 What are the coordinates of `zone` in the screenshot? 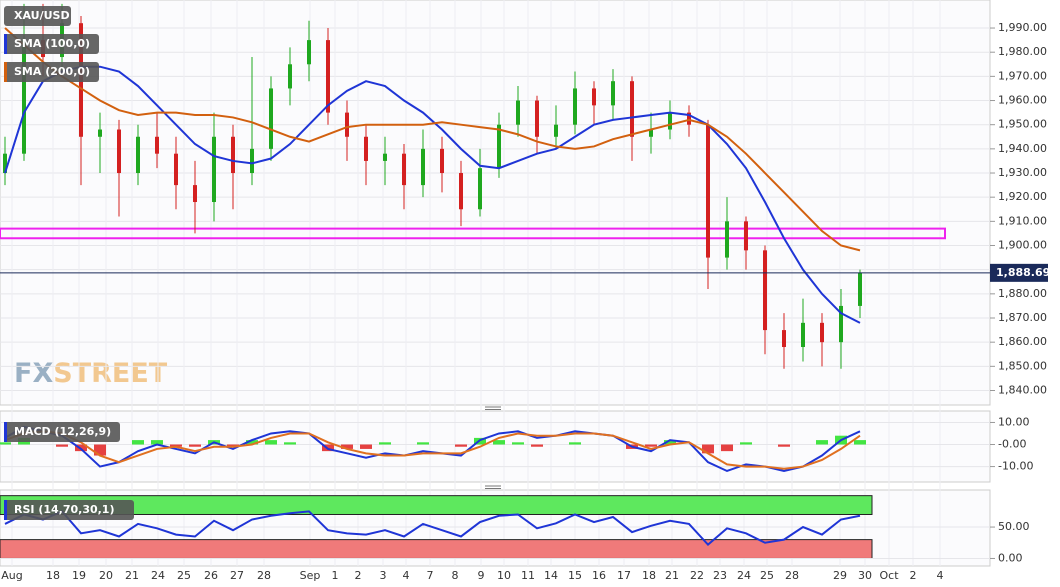 It's located at (473, 233).